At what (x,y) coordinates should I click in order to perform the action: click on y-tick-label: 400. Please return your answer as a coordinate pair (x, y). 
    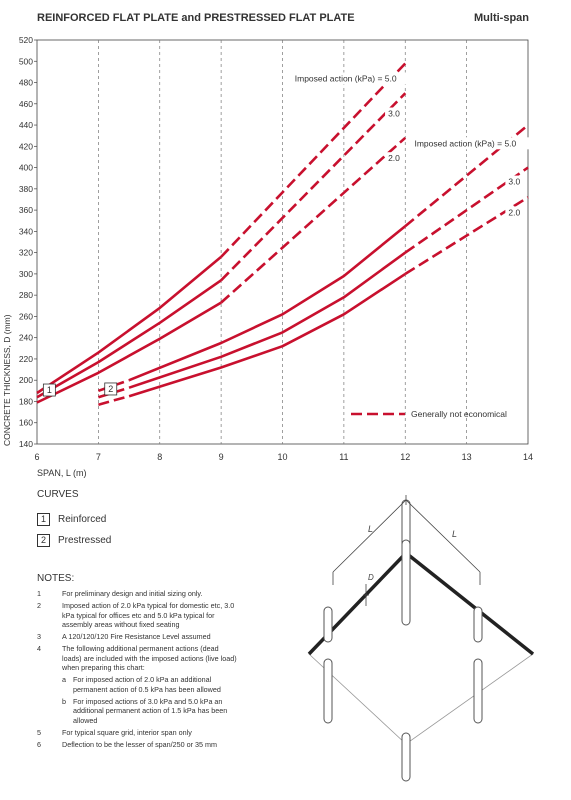
    Looking at the image, I should click on (26, 168).